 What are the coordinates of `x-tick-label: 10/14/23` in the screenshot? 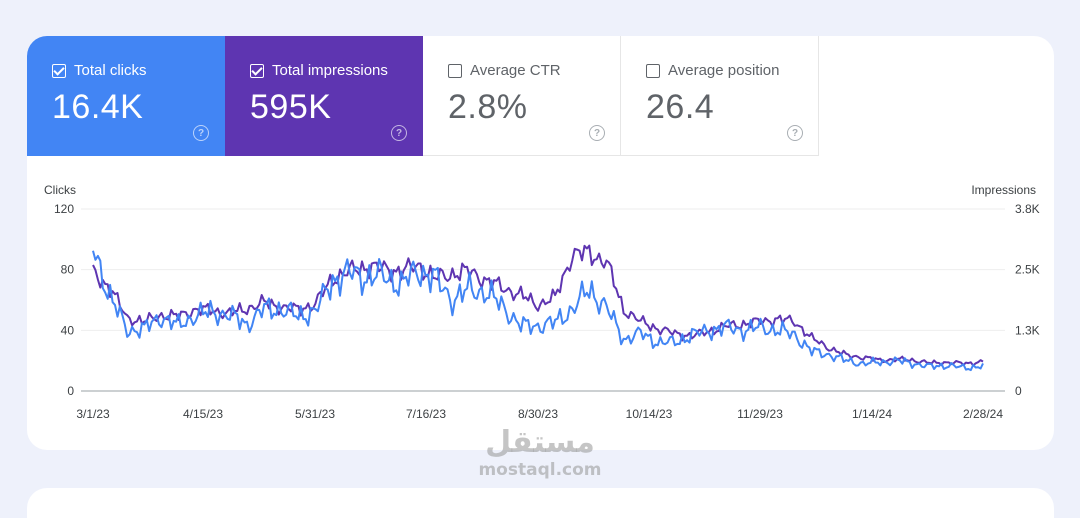 It's located at (649, 414).